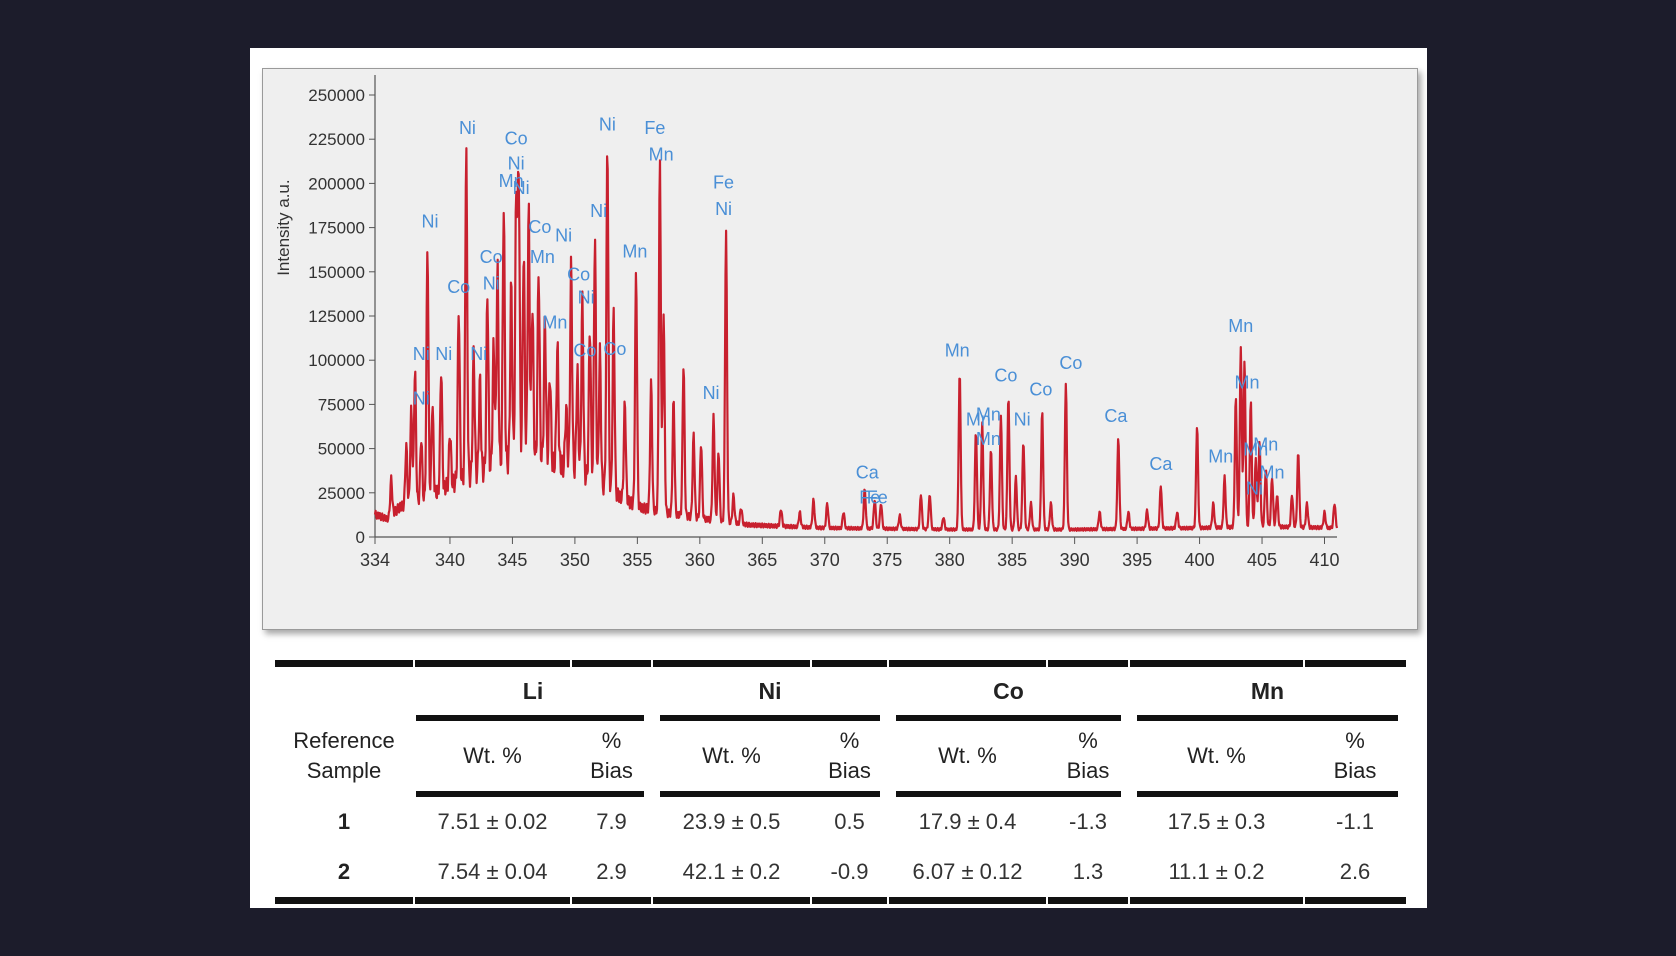  What do you see at coordinates (967, 821) in the screenshot?
I see `co-wt: 17.9 ± 0.4` at bounding box center [967, 821].